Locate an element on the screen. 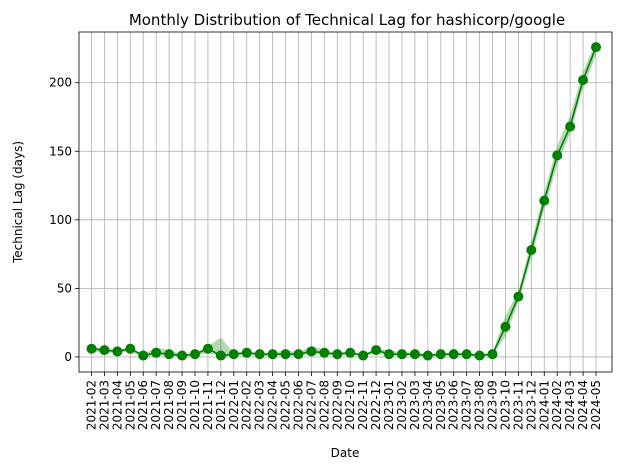 This screenshot has width=630, height=470. x-tick-label: 2023-02 is located at coordinates (402, 405).